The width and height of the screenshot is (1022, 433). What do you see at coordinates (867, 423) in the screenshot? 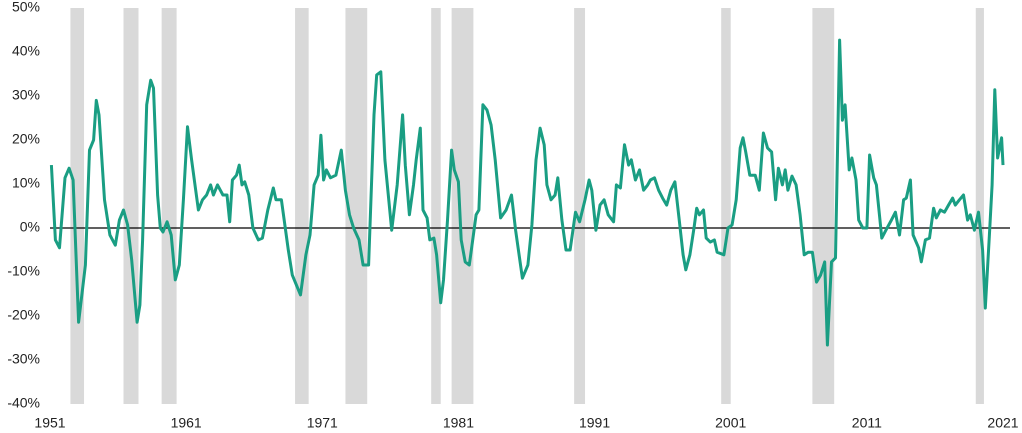
I see `x-tick-label: 2011` at bounding box center [867, 423].